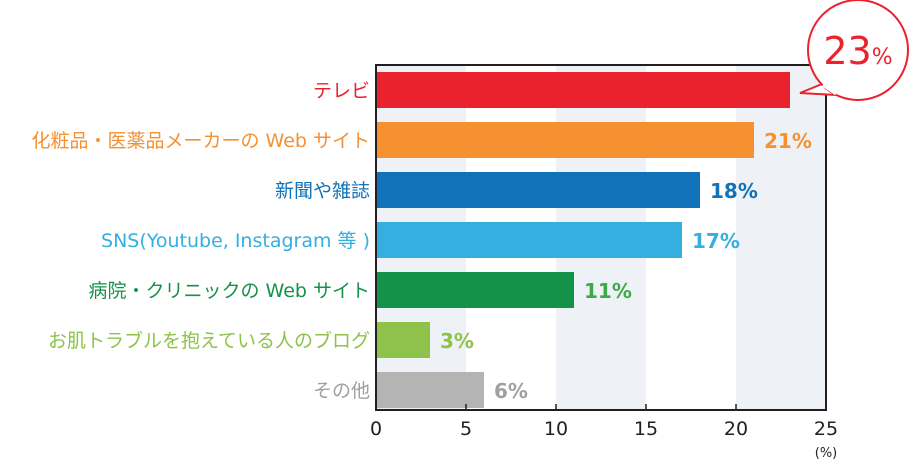  I want to click on callout-join, so click(829, 89).